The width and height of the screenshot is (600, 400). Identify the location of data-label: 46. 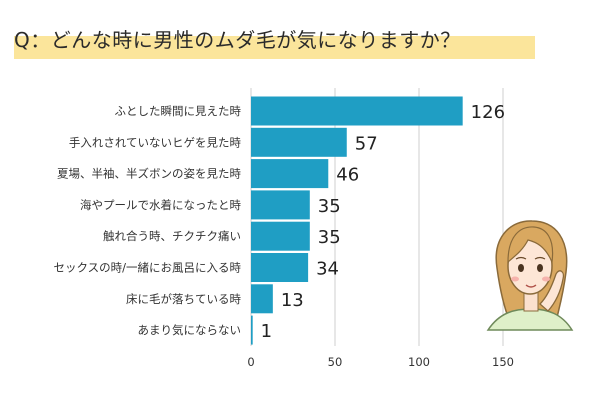
(347, 175).